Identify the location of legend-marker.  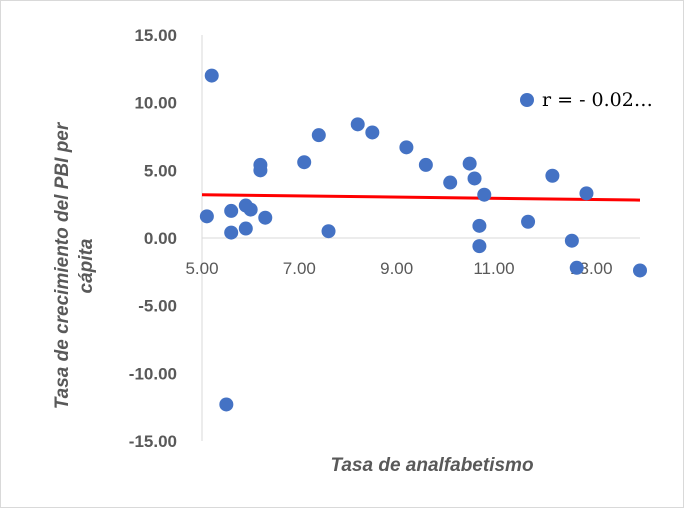
(527, 100).